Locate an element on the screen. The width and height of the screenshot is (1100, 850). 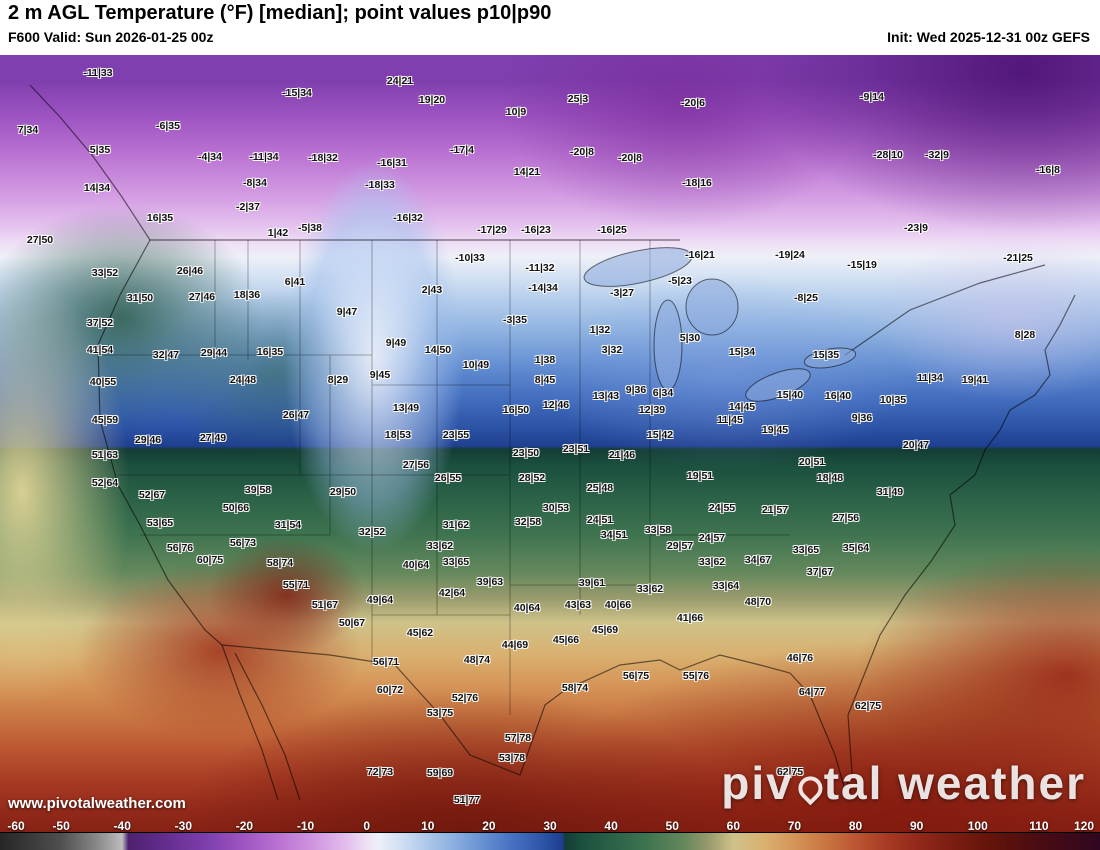
point-value: 25|3 is located at coordinates (578, 99).